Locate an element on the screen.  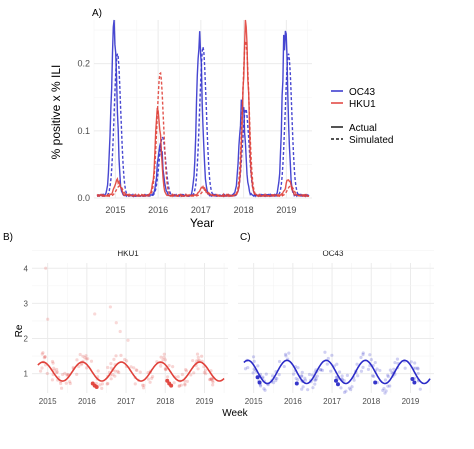
x-tick-label: 2016 is located at coordinates (293, 401).